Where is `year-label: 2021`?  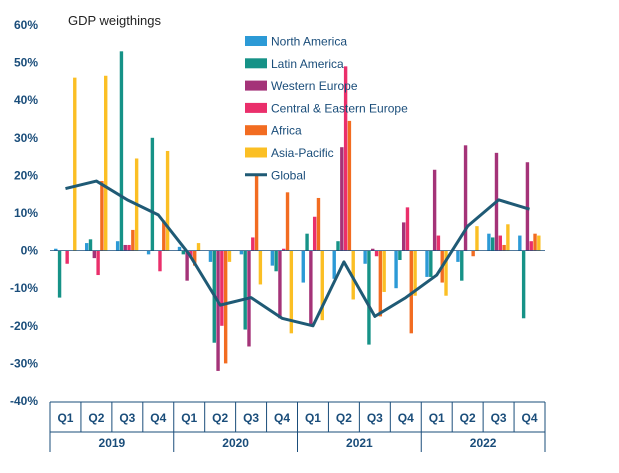
year-label: 2021 is located at coordinates (359, 443).